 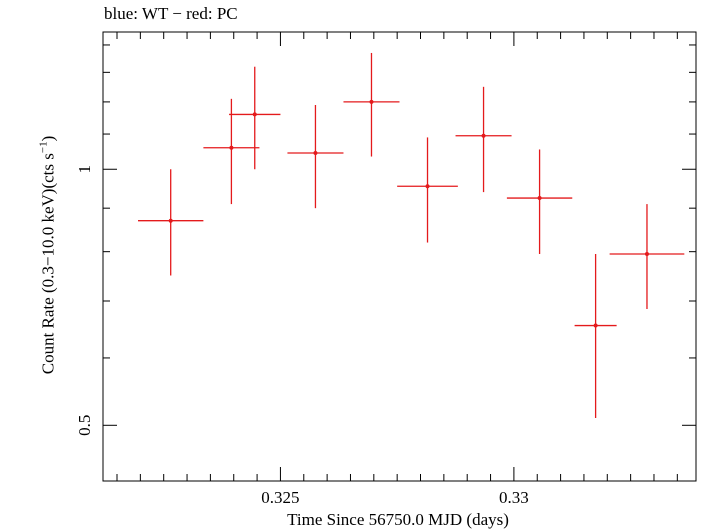 I want to click on y-tick-label: 0.5, so click(x=84, y=425).